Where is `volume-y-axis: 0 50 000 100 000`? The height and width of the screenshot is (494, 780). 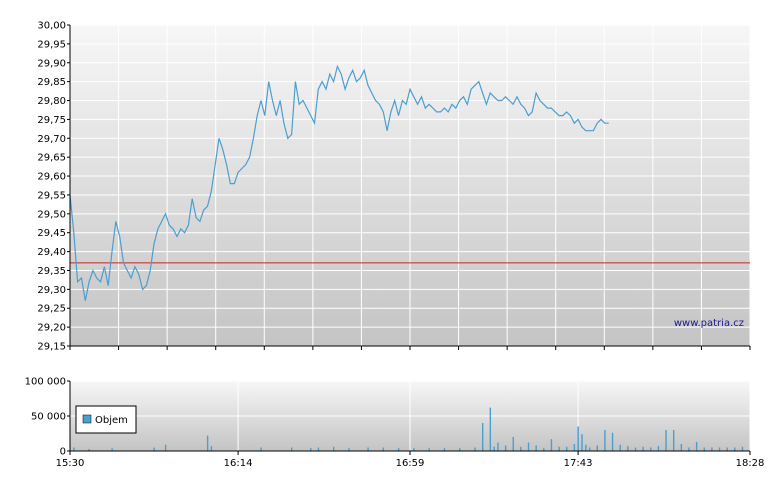 volume-y-axis: 0 50 000 100 000 is located at coordinates (47, 417).